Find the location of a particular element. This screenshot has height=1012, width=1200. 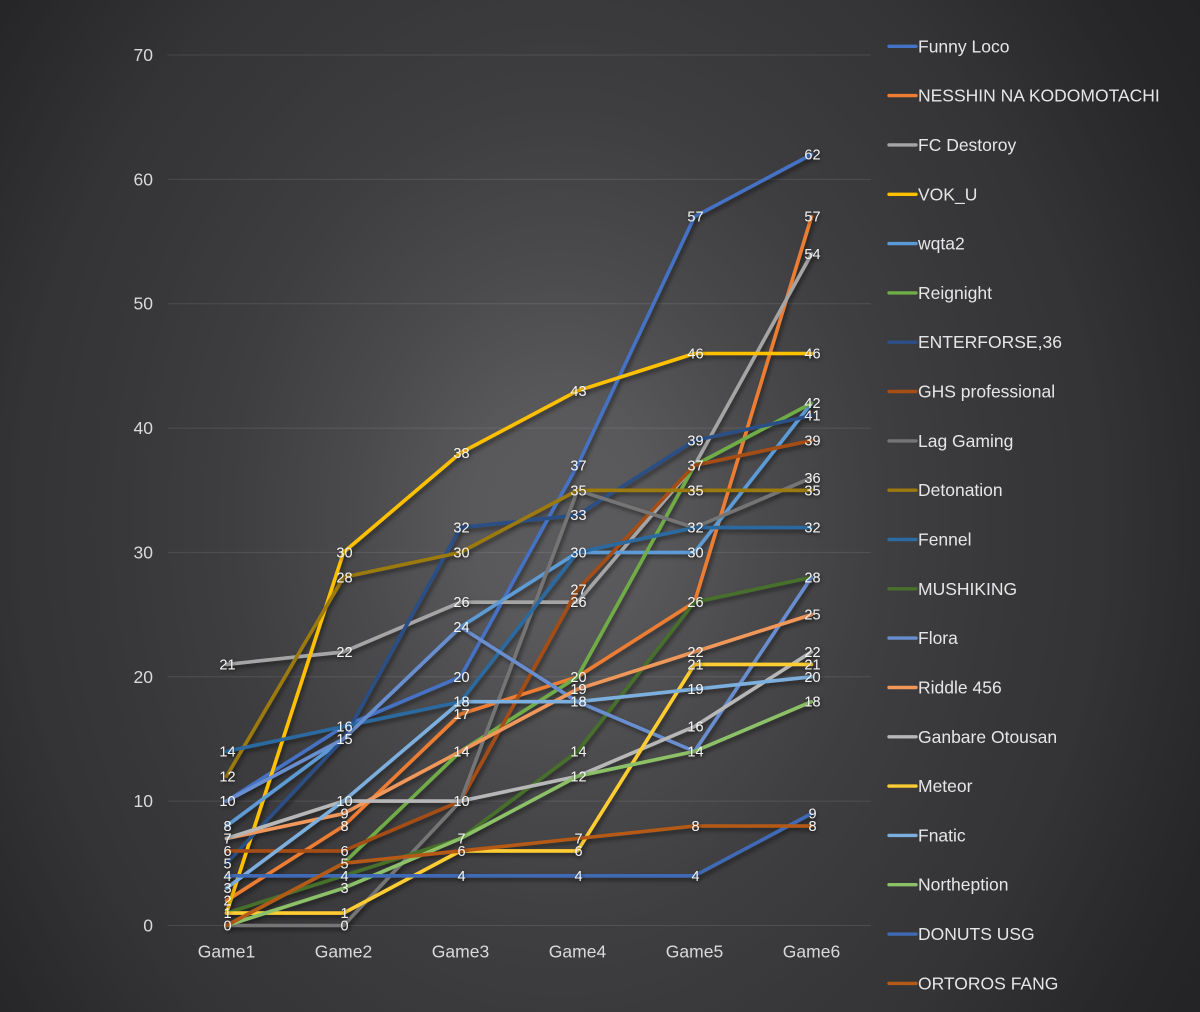

svg-text: Northeption is located at coordinates (963, 885).